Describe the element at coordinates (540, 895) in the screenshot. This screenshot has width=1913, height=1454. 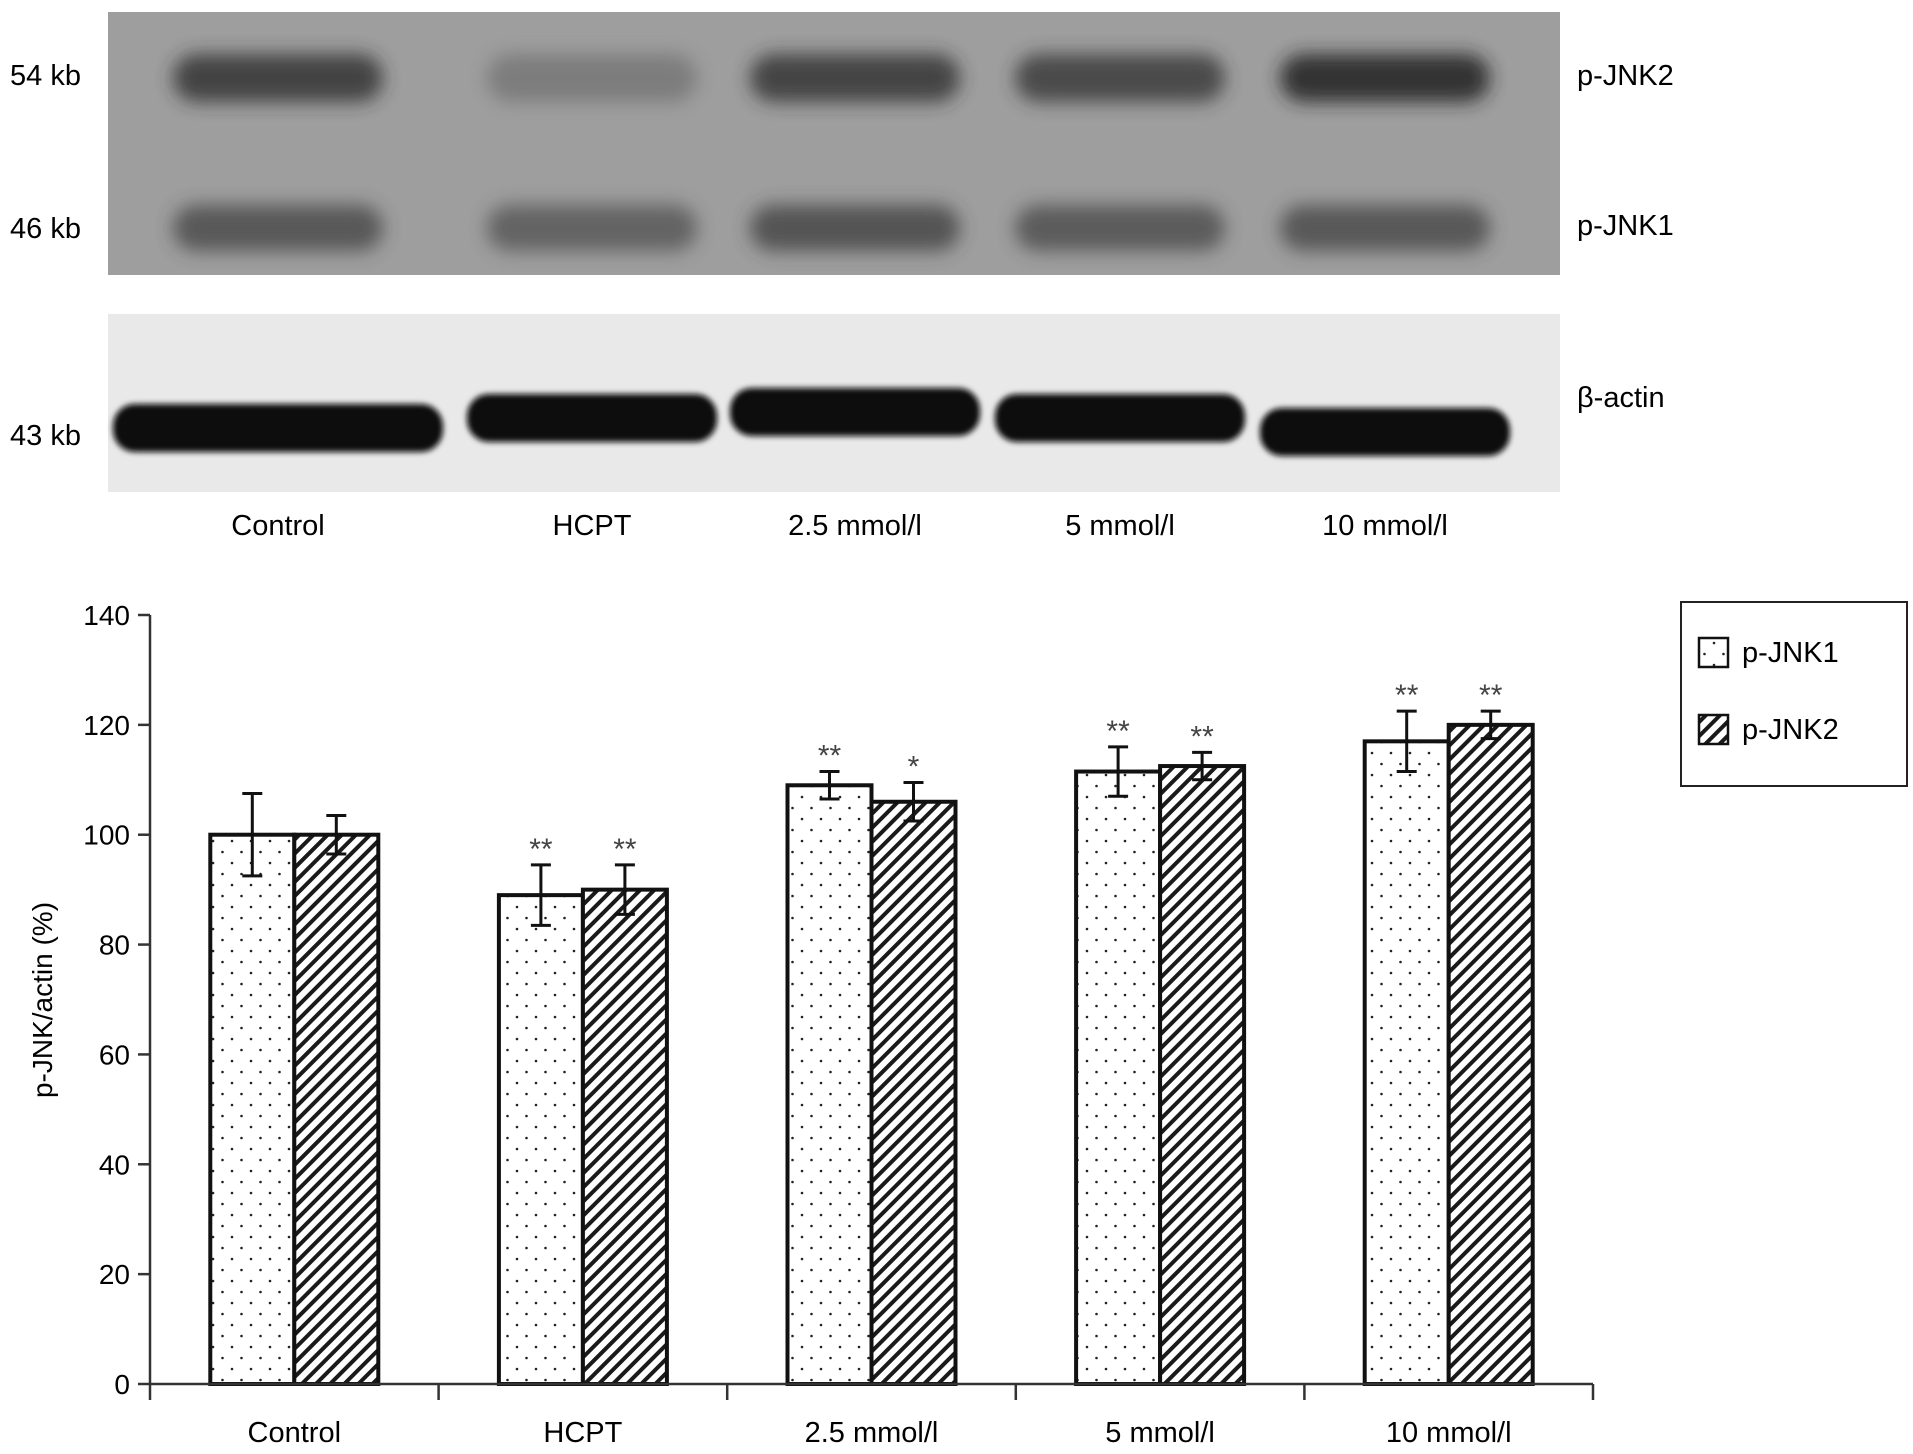
I see `error-bar-p-jnk1-hcpt` at that location.